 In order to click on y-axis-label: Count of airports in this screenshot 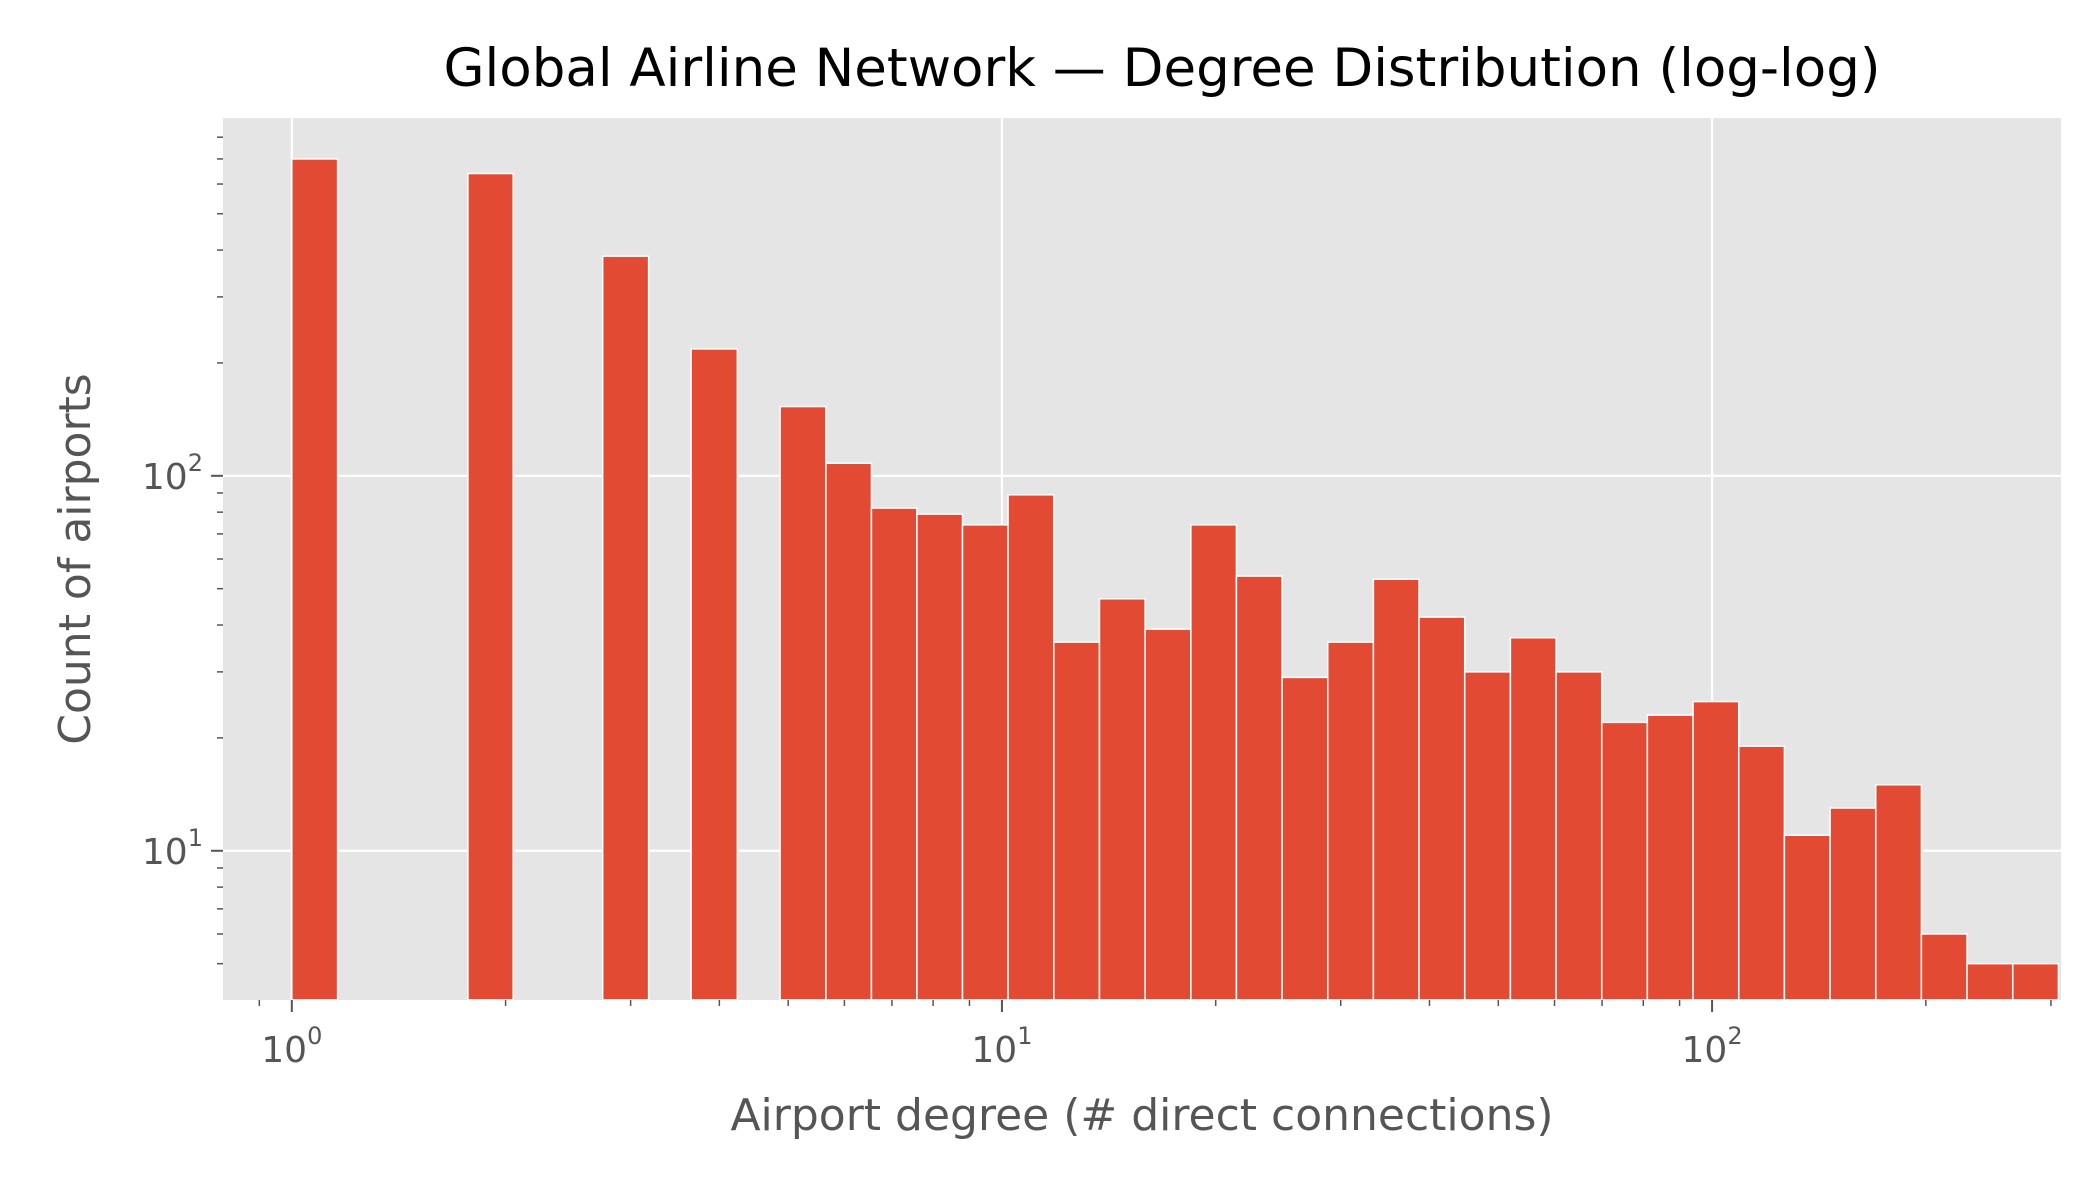, I will do `click(75, 558)`.